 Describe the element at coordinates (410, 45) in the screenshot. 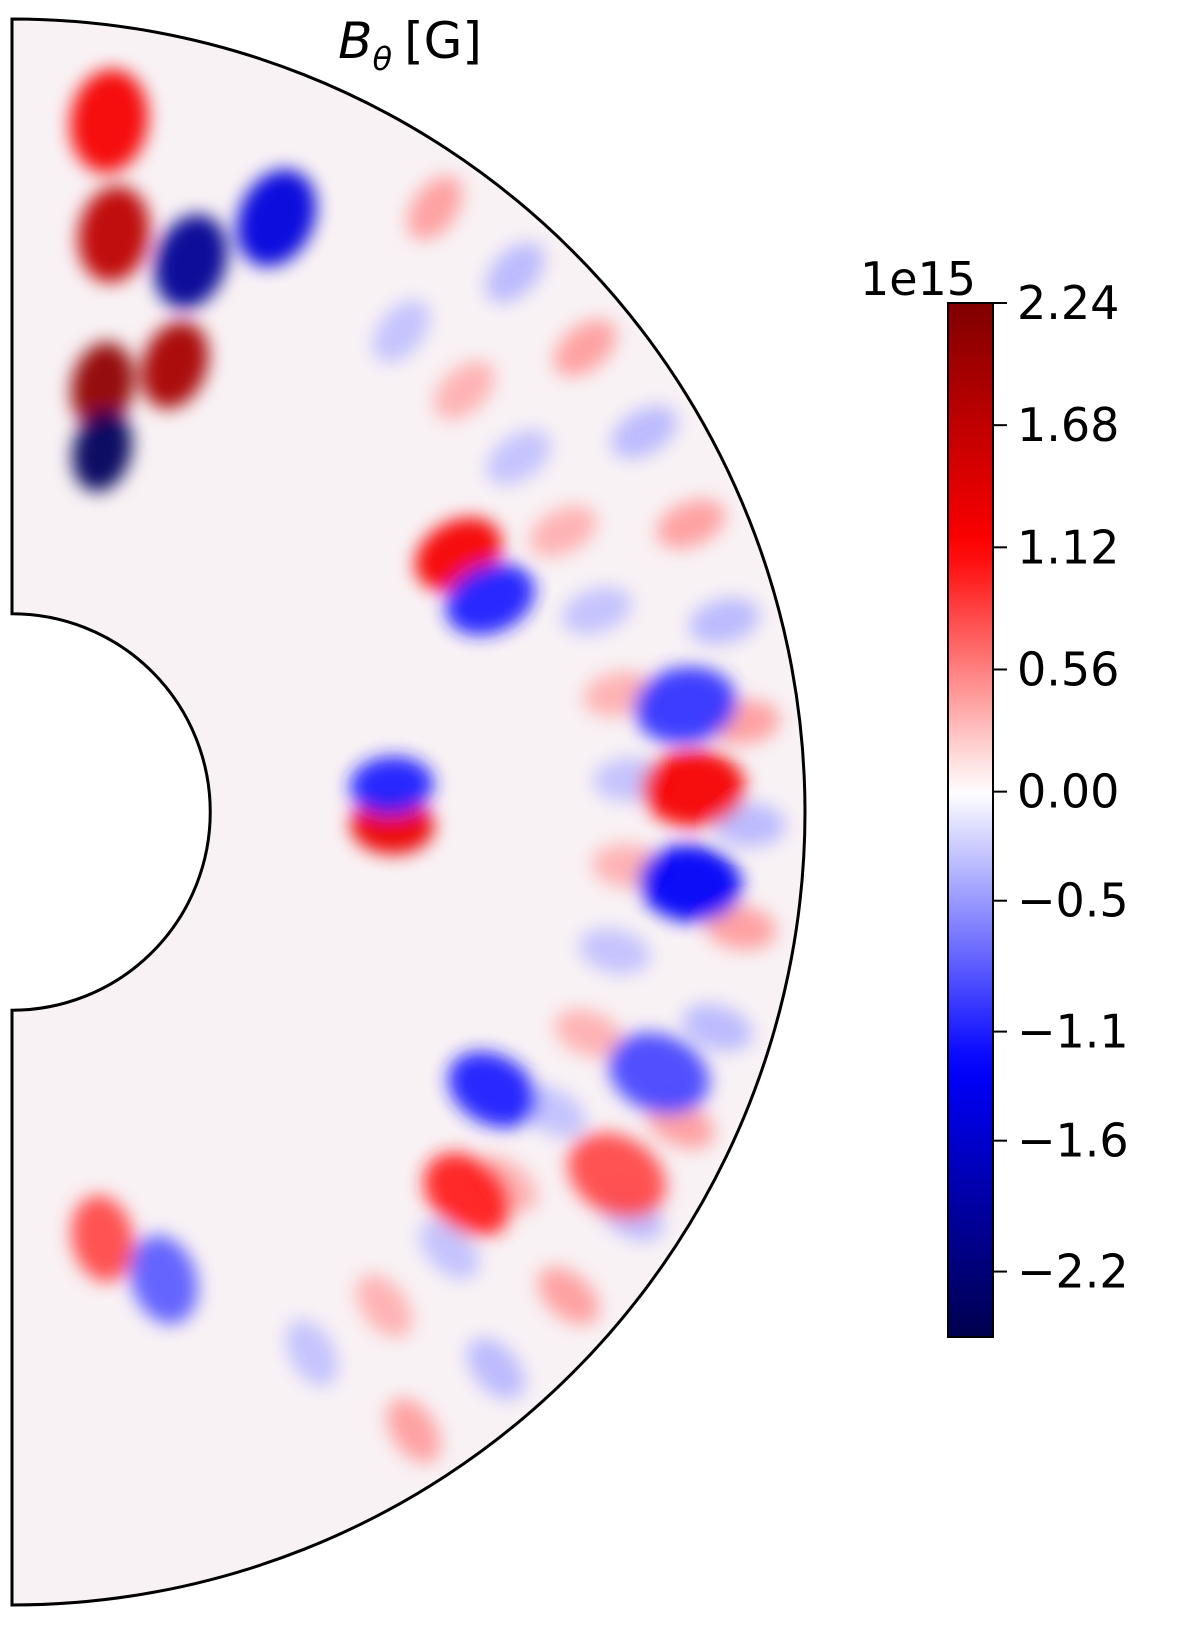

I see `chart-title: Bθ [G]` at that location.